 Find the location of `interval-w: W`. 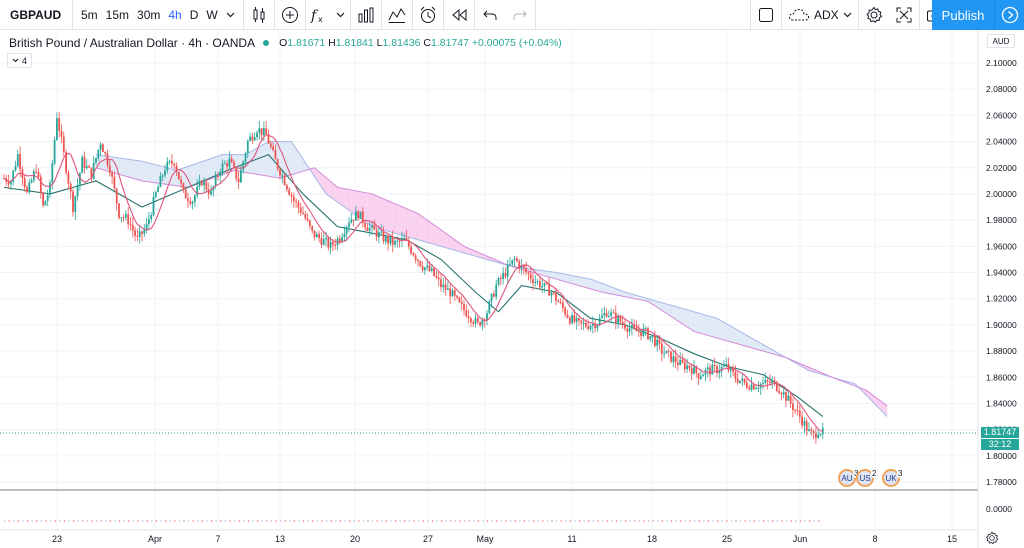

interval-w: W is located at coordinates (212, 14).